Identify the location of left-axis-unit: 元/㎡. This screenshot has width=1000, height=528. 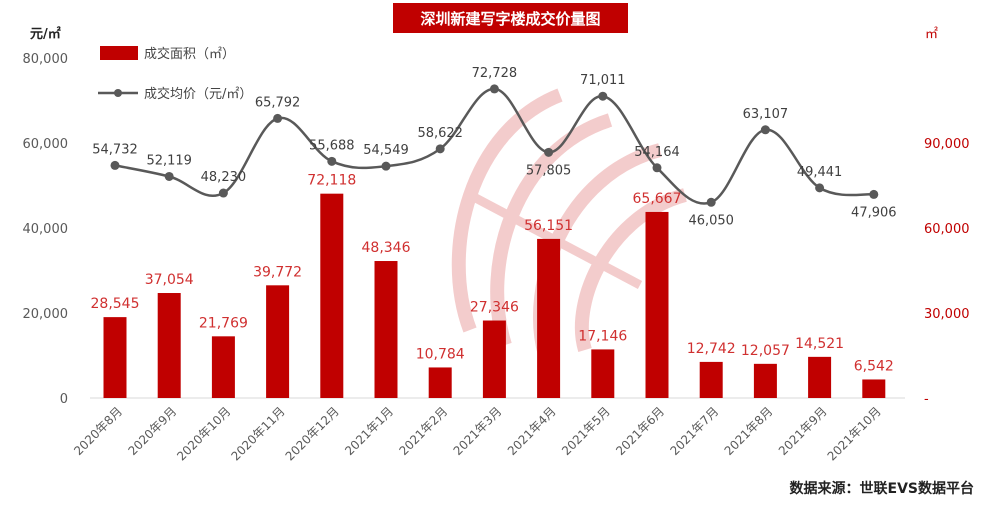
(45, 34).